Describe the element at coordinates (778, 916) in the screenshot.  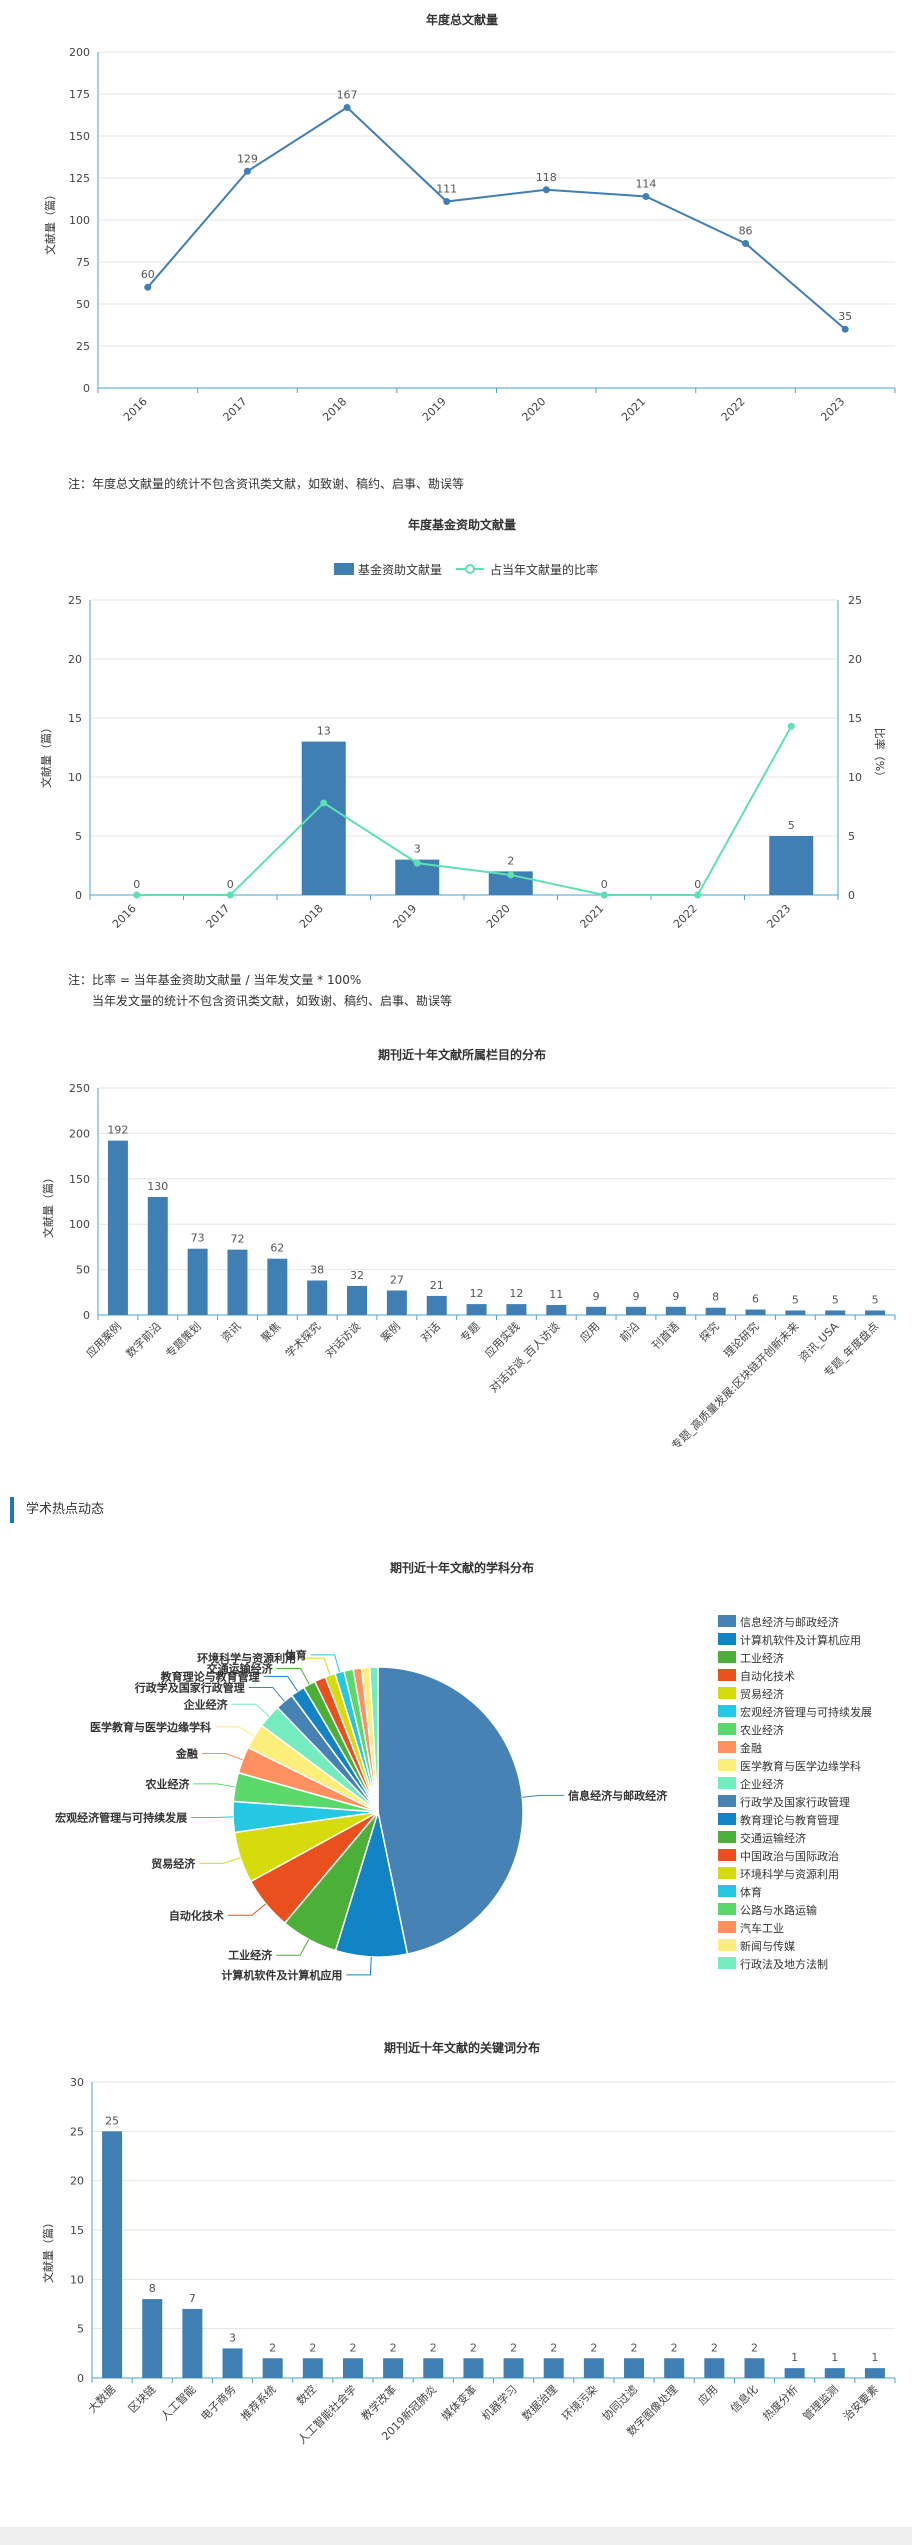
I see `fund-x-tick-label: 2023` at that location.